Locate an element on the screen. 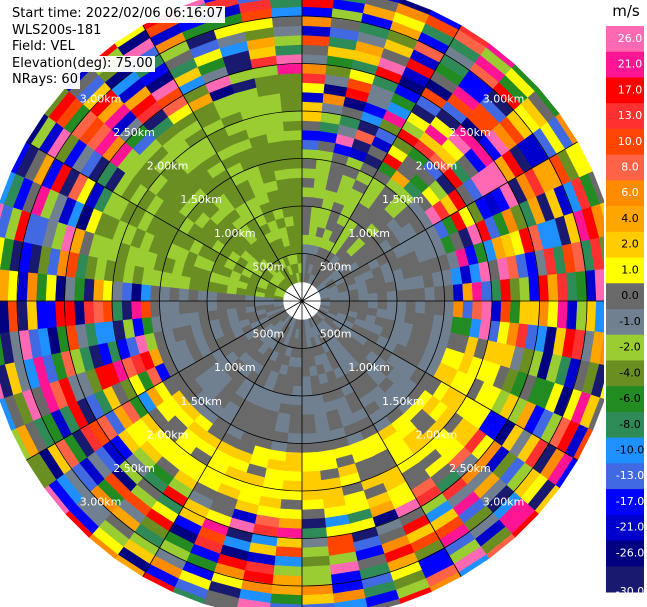  ring-label: 1.50km is located at coordinates (403, 199).